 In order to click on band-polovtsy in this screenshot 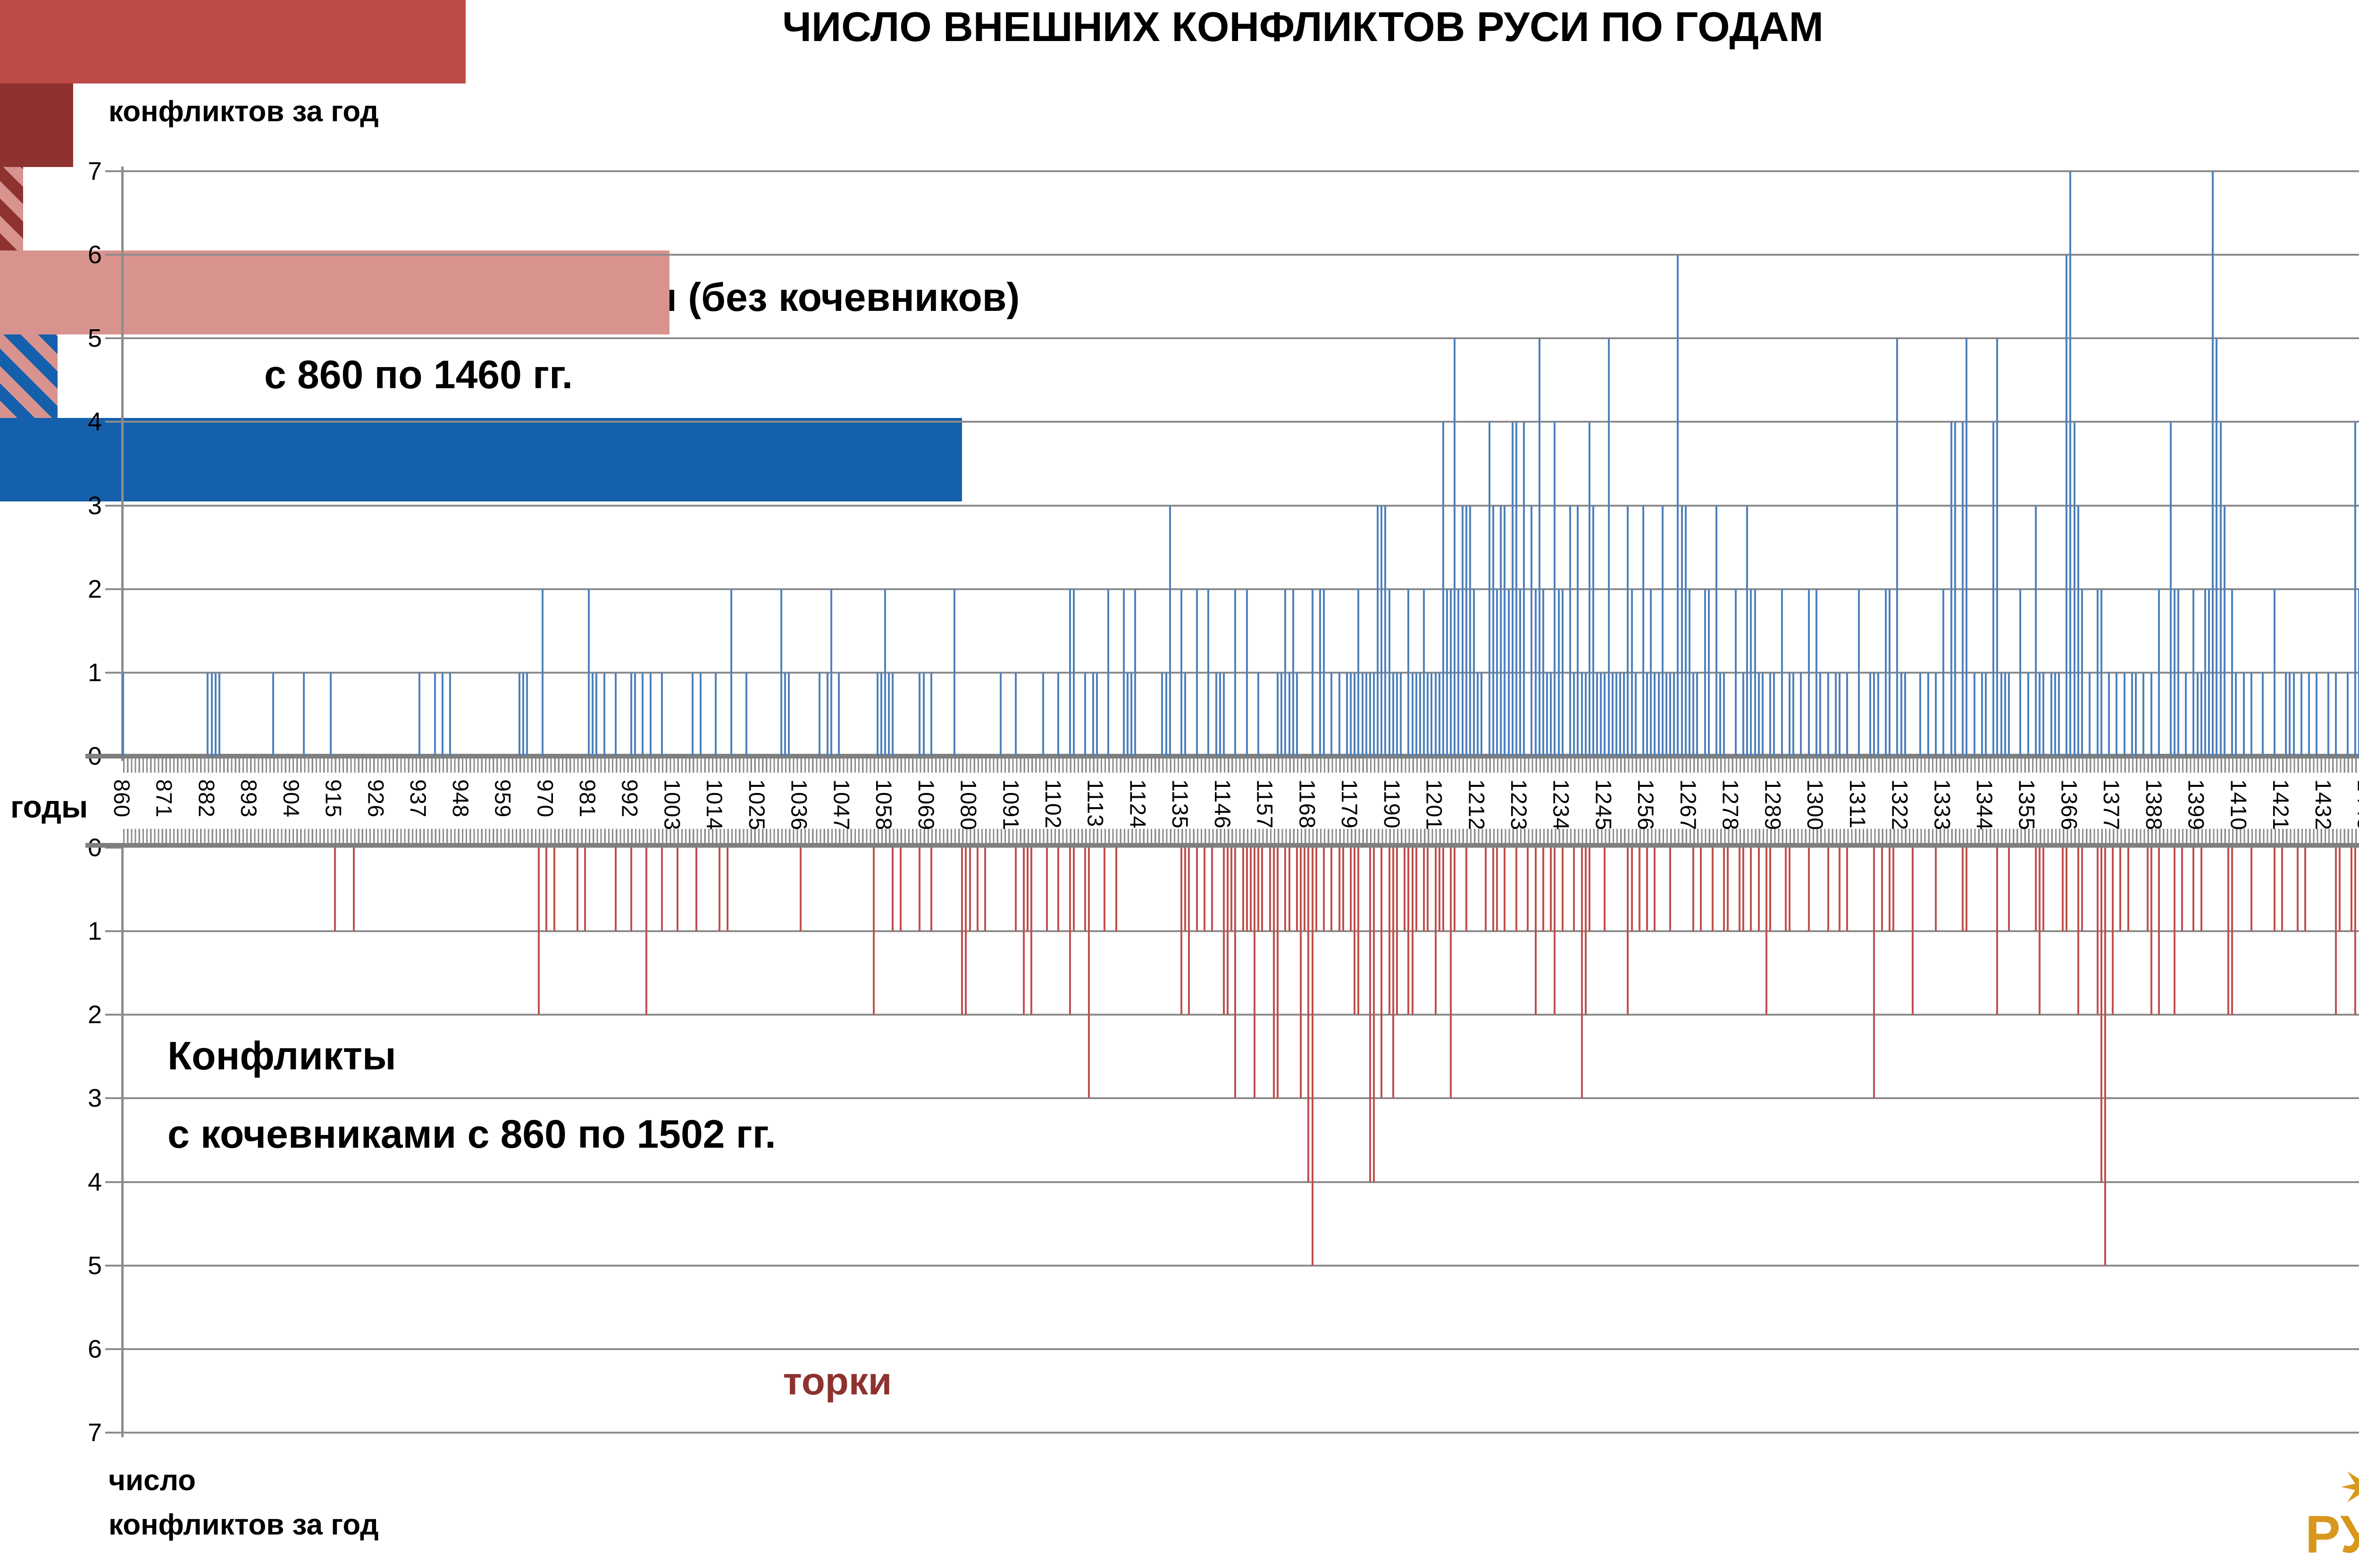, I will do `click(335, 292)`.